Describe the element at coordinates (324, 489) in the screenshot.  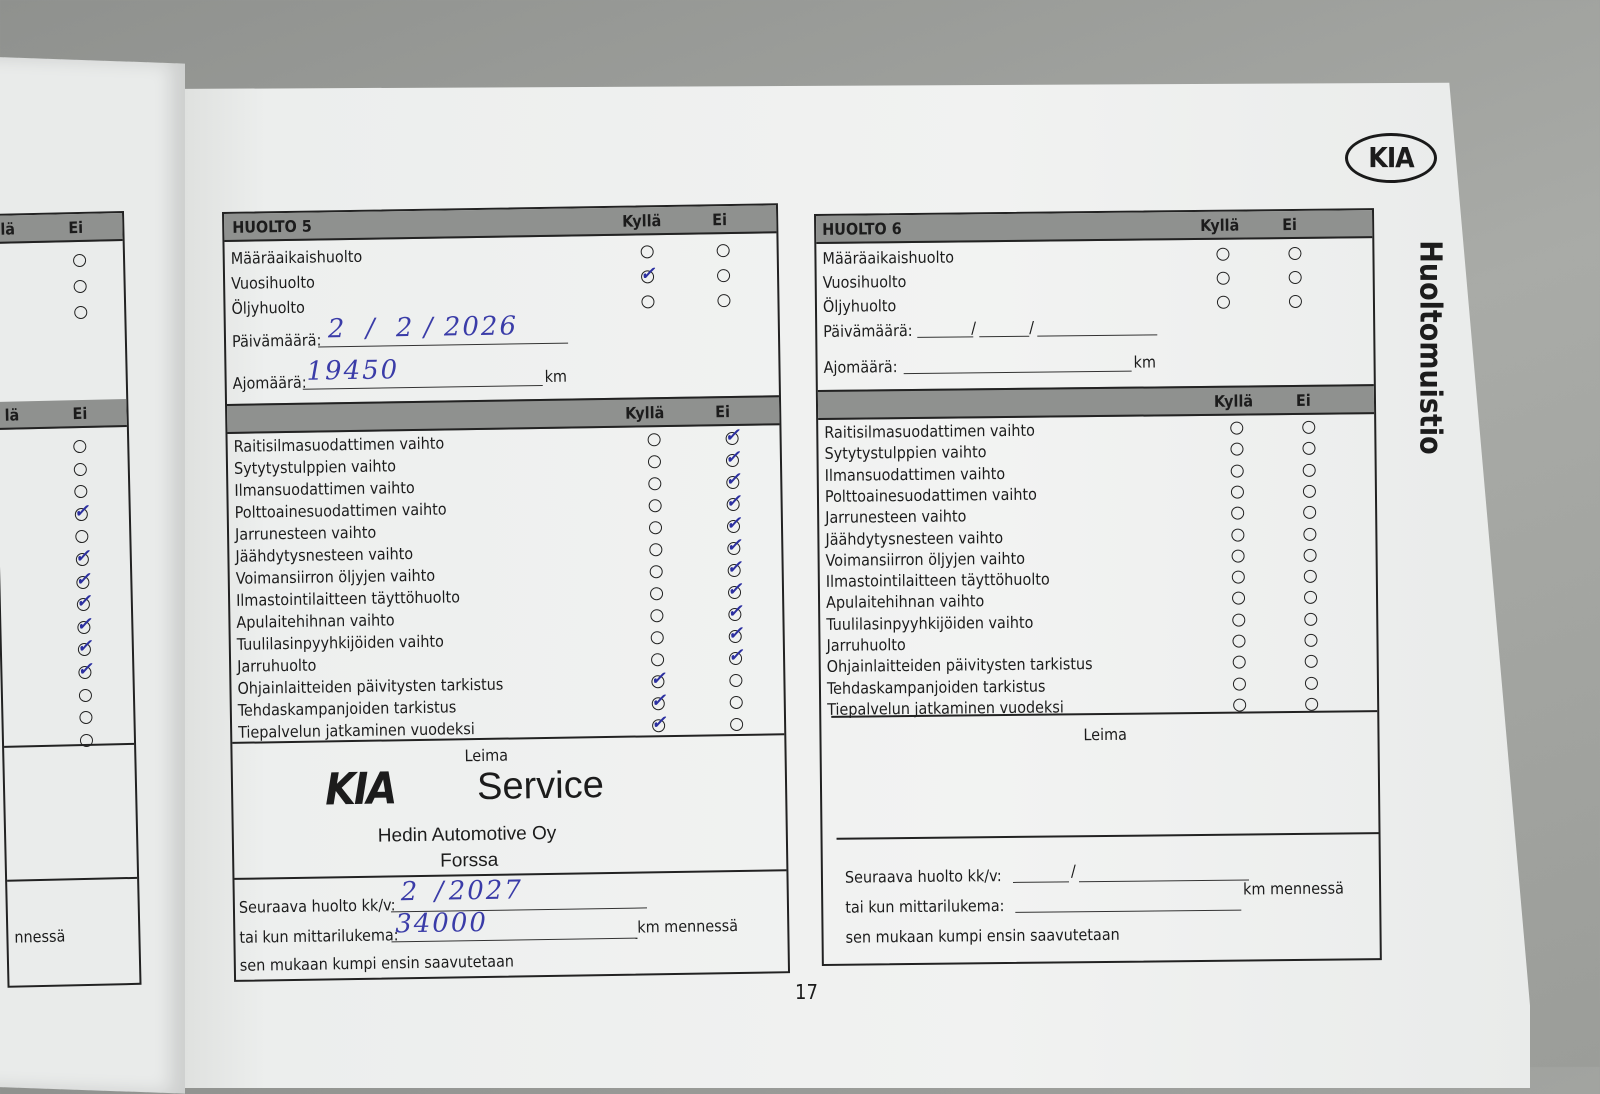
I see `service-item: Ilmansuodattimen vaihto` at that location.